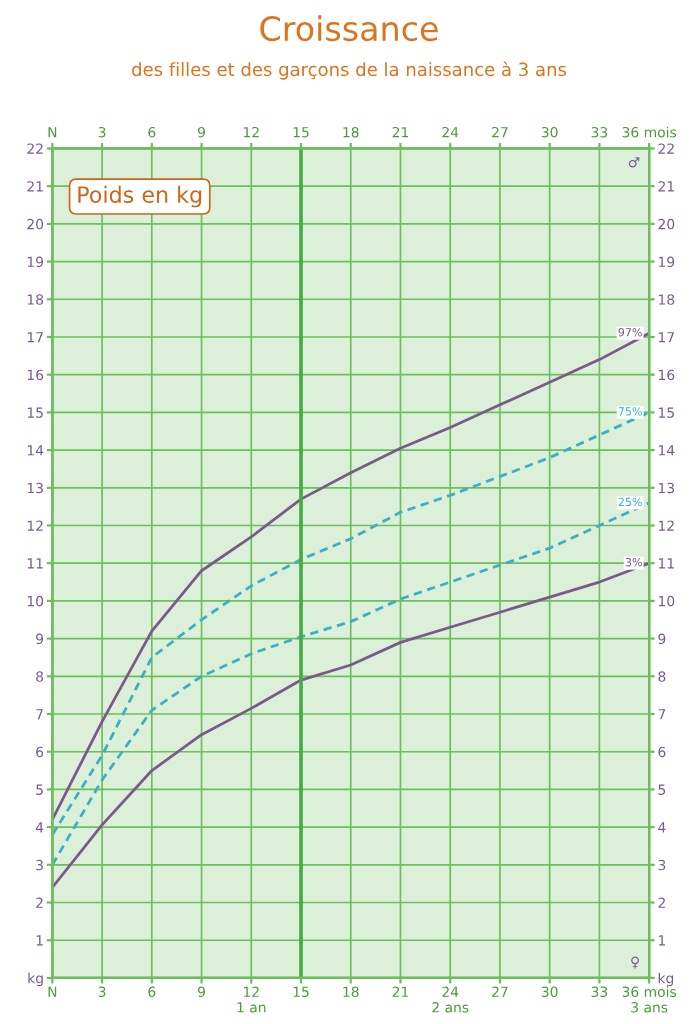 Image resolution: width=698 pixels, height=1024 pixels. I want to click on chart-title: Croissance, so click(349, 28).